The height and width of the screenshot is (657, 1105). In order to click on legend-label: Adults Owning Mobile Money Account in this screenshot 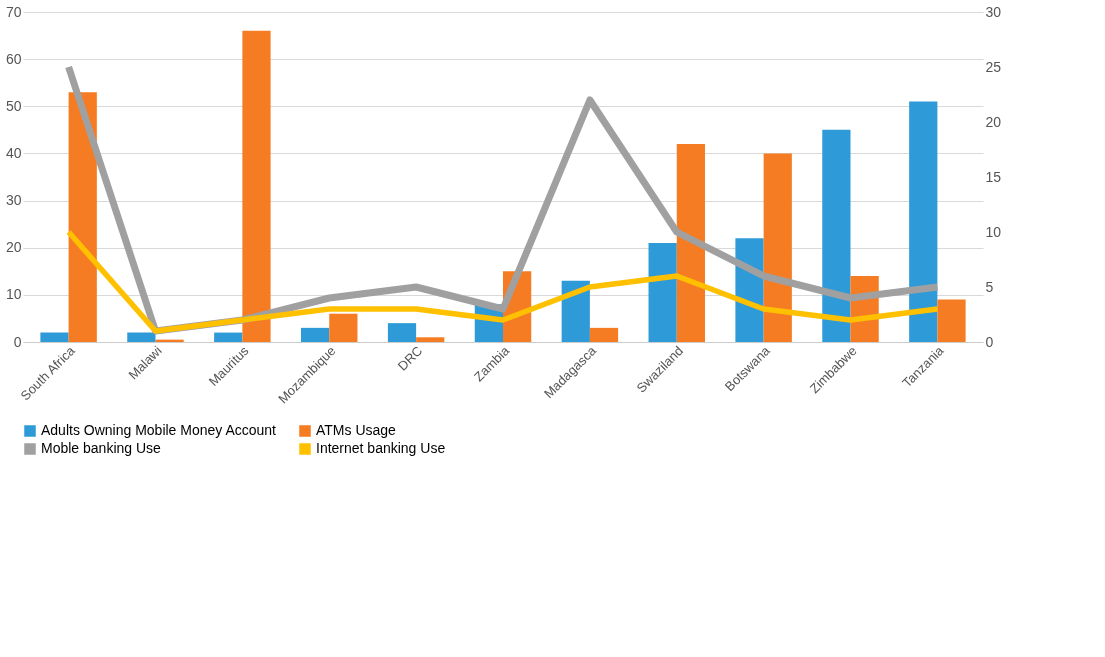, I will do `click(159, 430)`.